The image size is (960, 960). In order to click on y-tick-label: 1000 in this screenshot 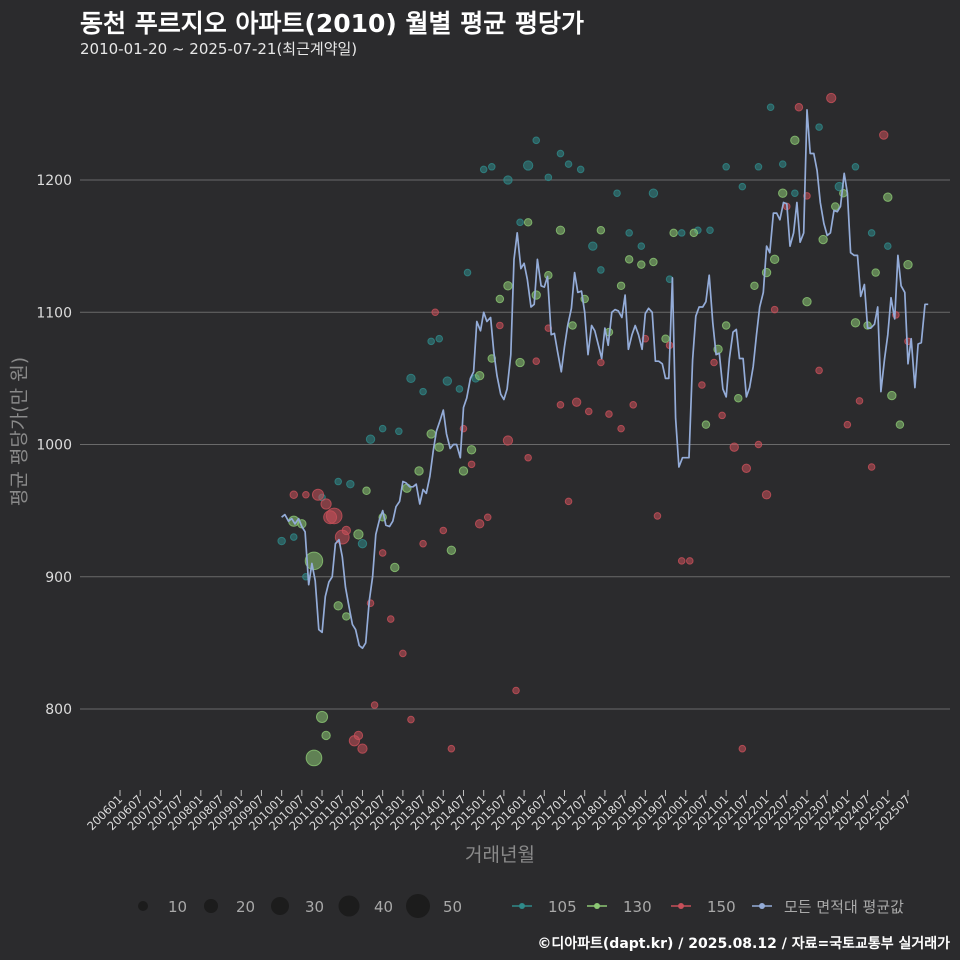, I will do `click(54, 446)`.